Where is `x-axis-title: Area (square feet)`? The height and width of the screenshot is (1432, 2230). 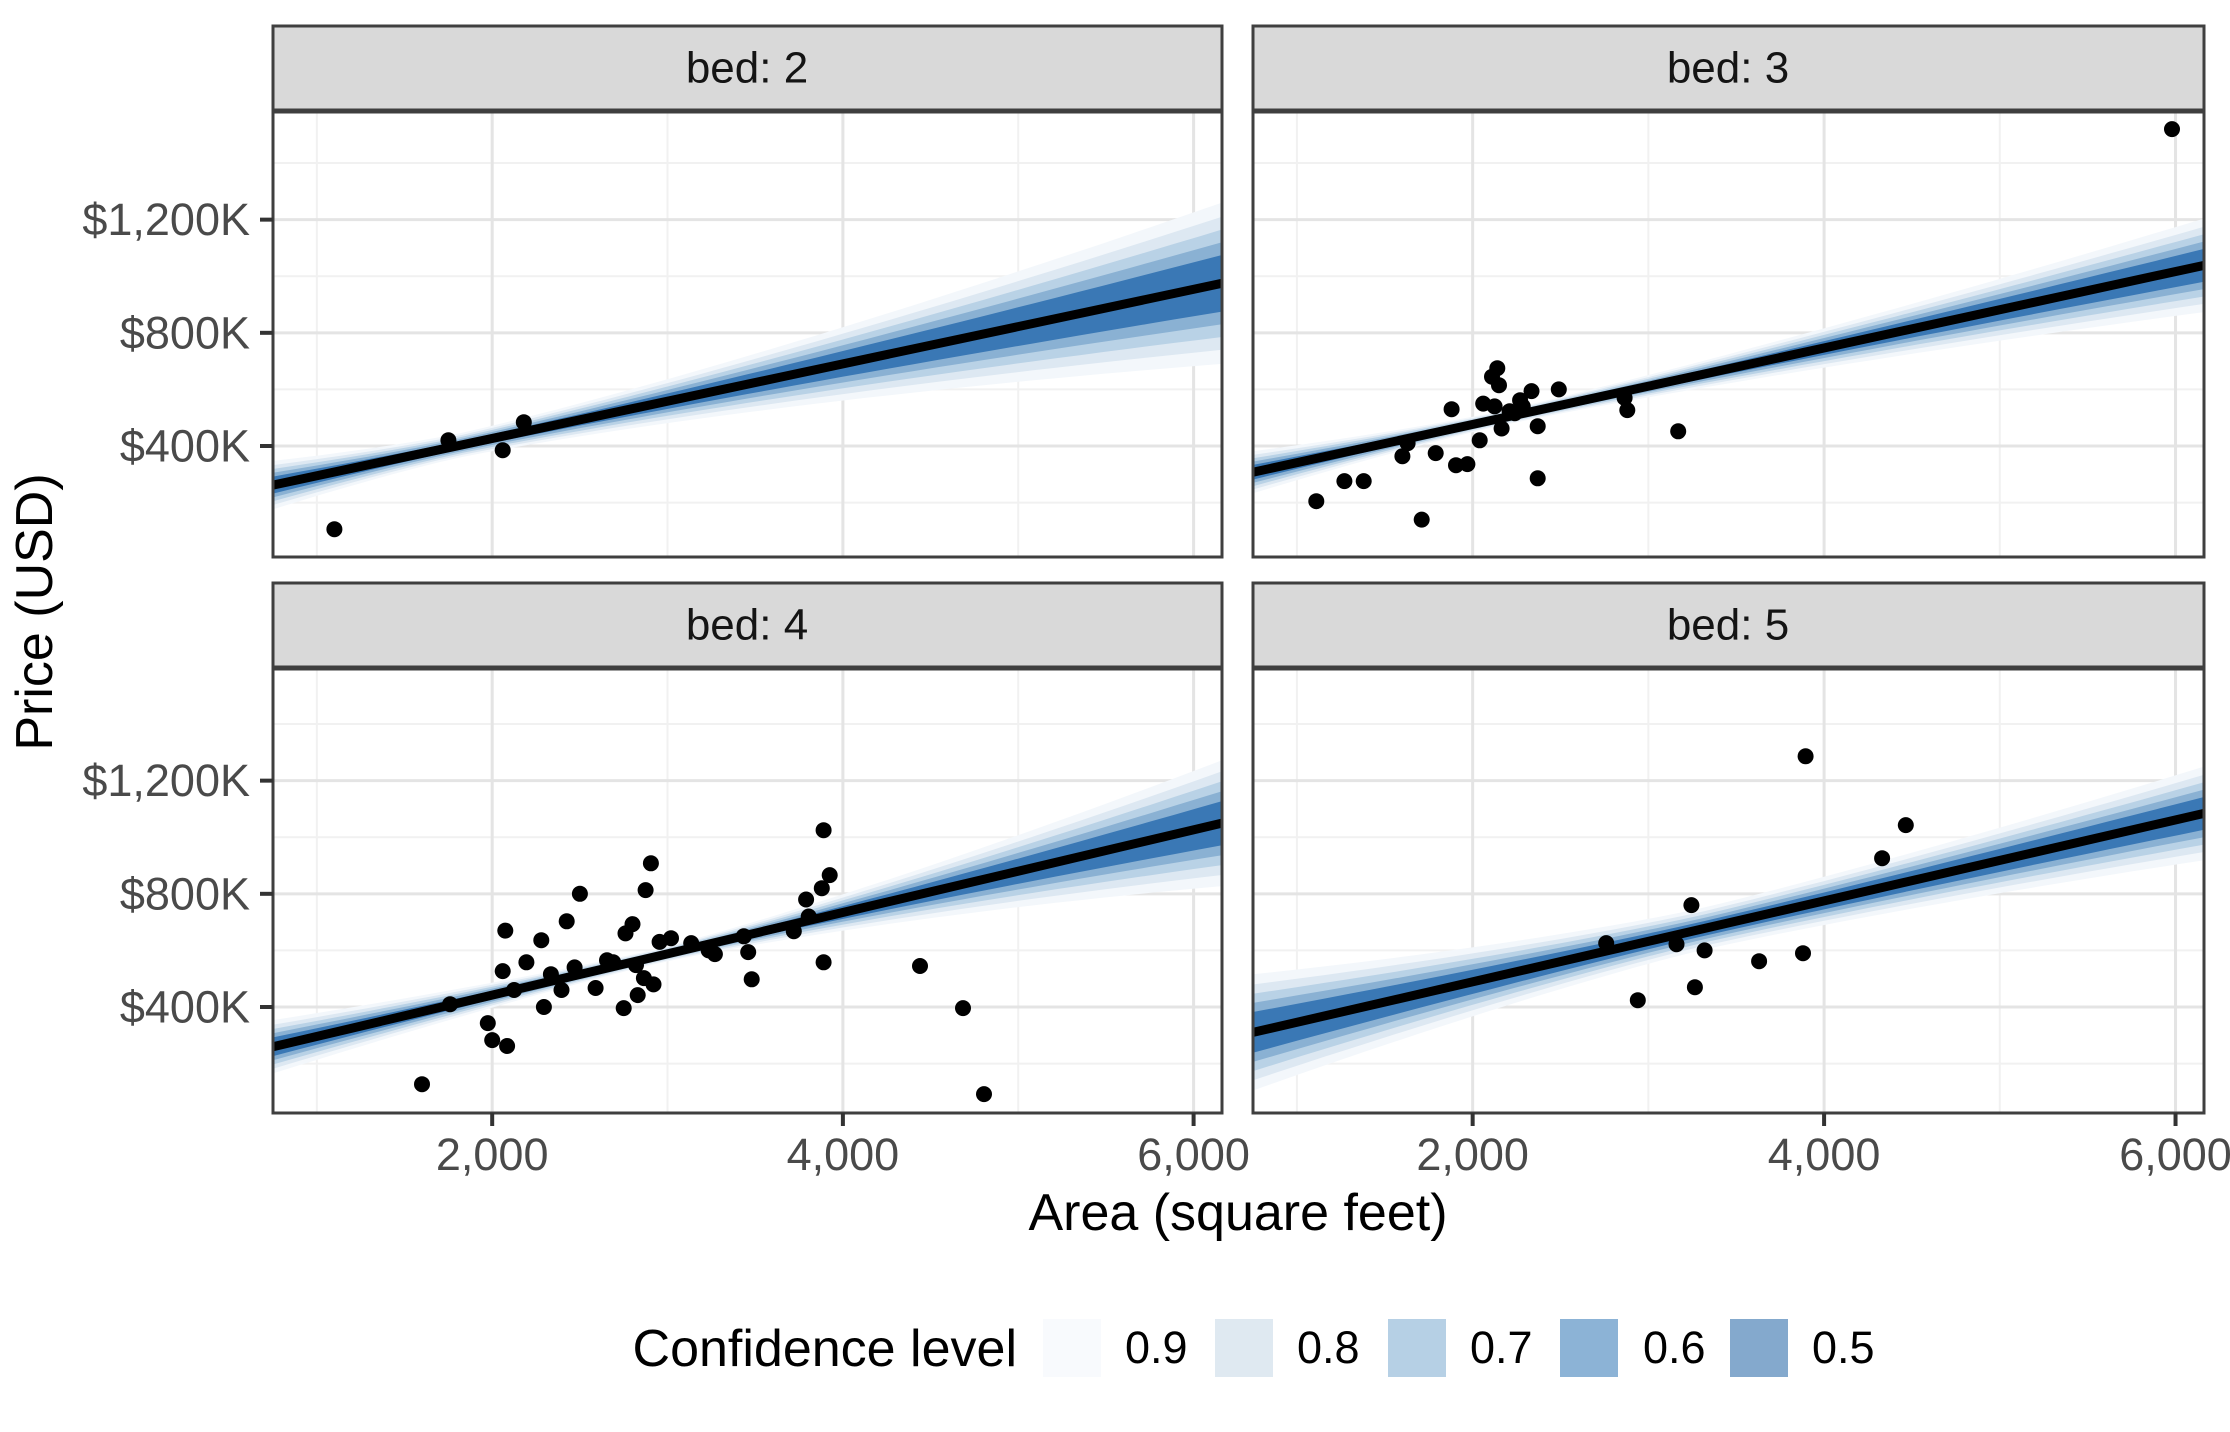
x-axis-title: Area (square feet) is located at coordinates (1237, 1213).